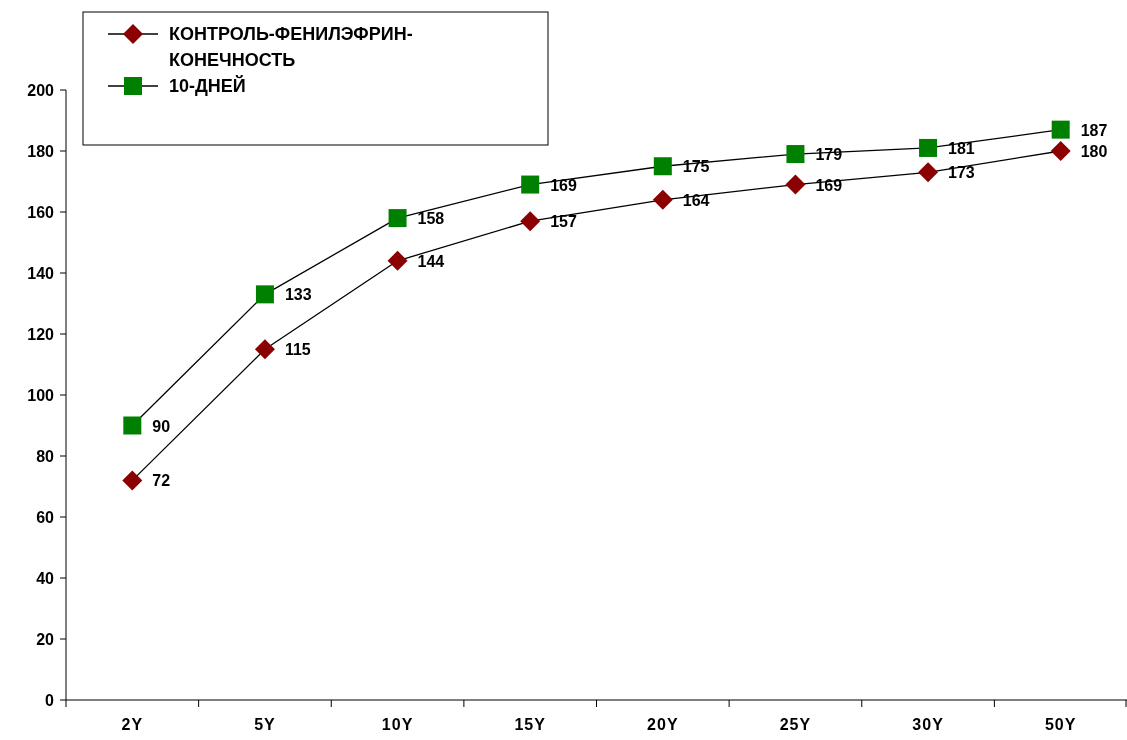 The image size is (1127, 740). I want to click on data-label: 115, so click(297, 350).